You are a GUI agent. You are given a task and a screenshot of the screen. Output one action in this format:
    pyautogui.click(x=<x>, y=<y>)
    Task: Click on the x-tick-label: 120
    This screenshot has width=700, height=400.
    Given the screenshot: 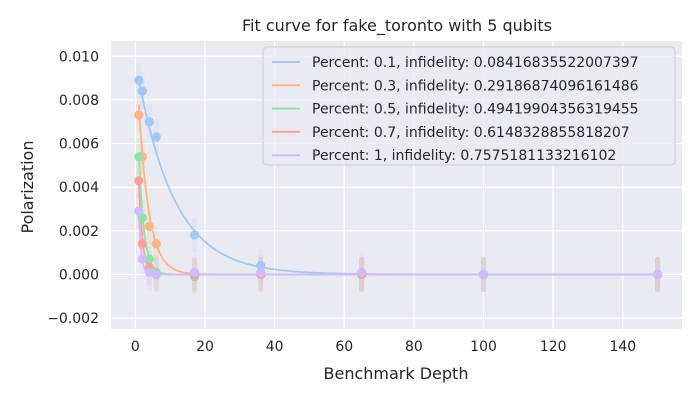 What is the action you would take?
    pyautogui.click(x=553, y=347)
    